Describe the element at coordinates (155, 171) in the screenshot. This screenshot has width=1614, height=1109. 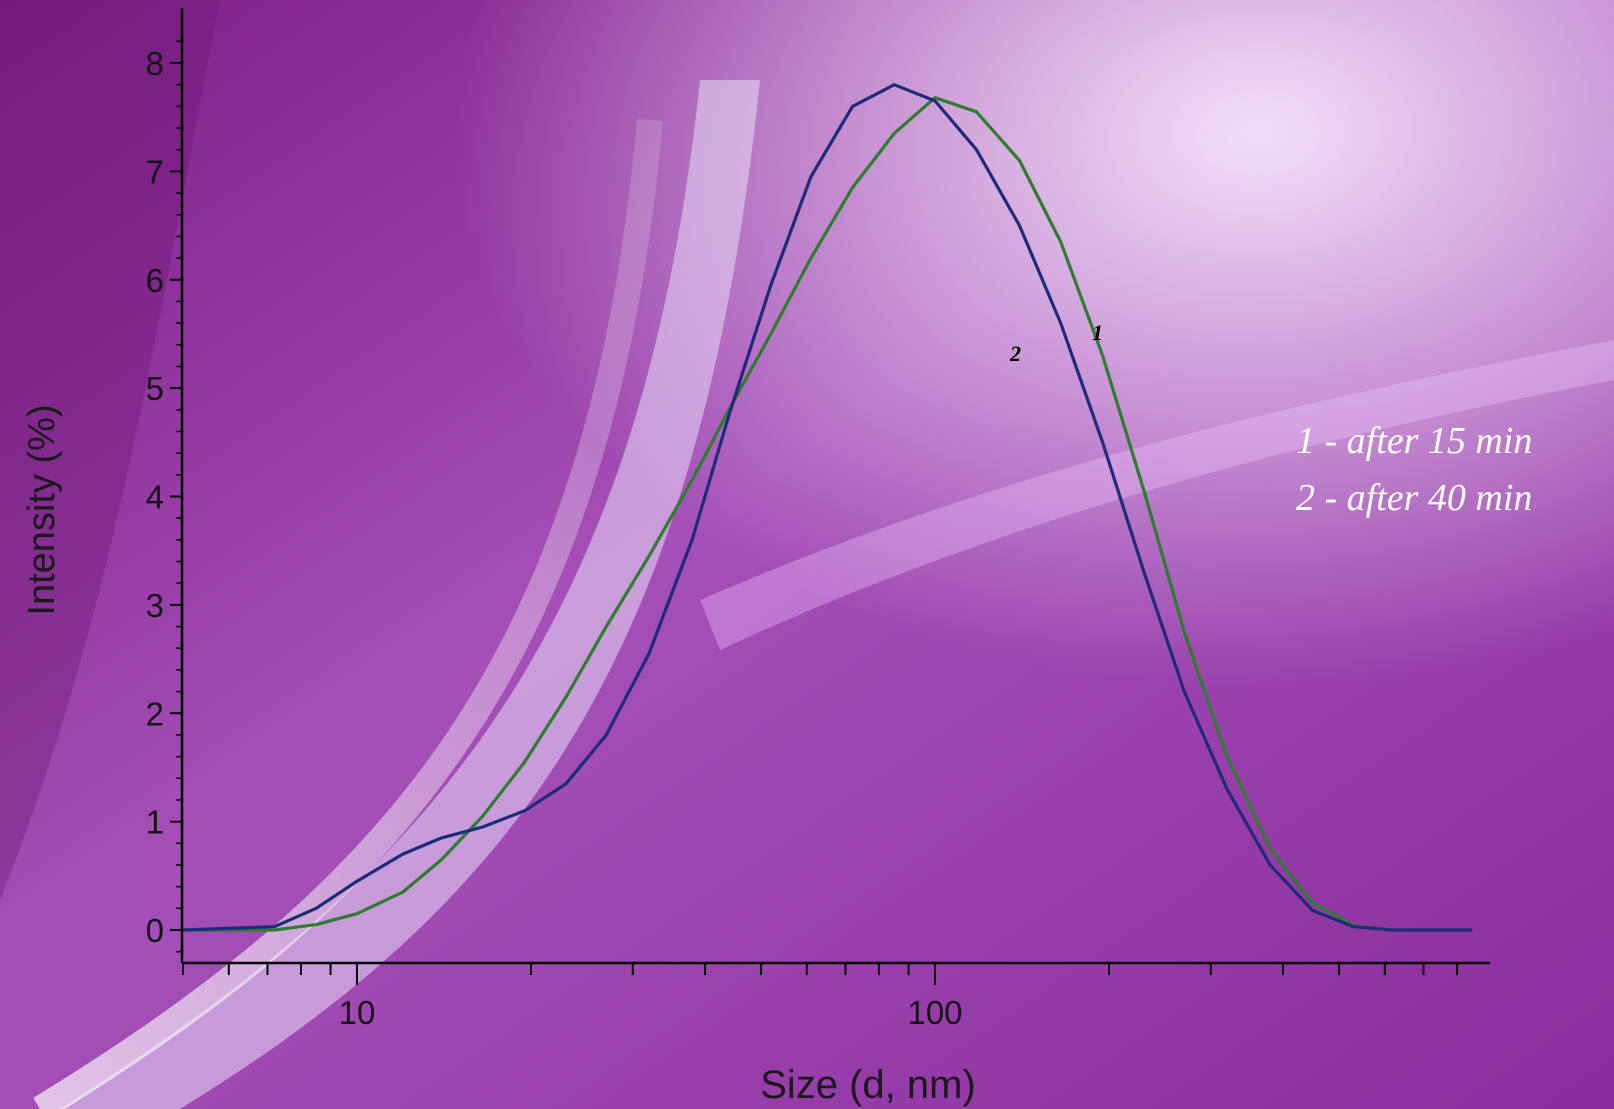
I see `y-tick-label: 7` at that location.